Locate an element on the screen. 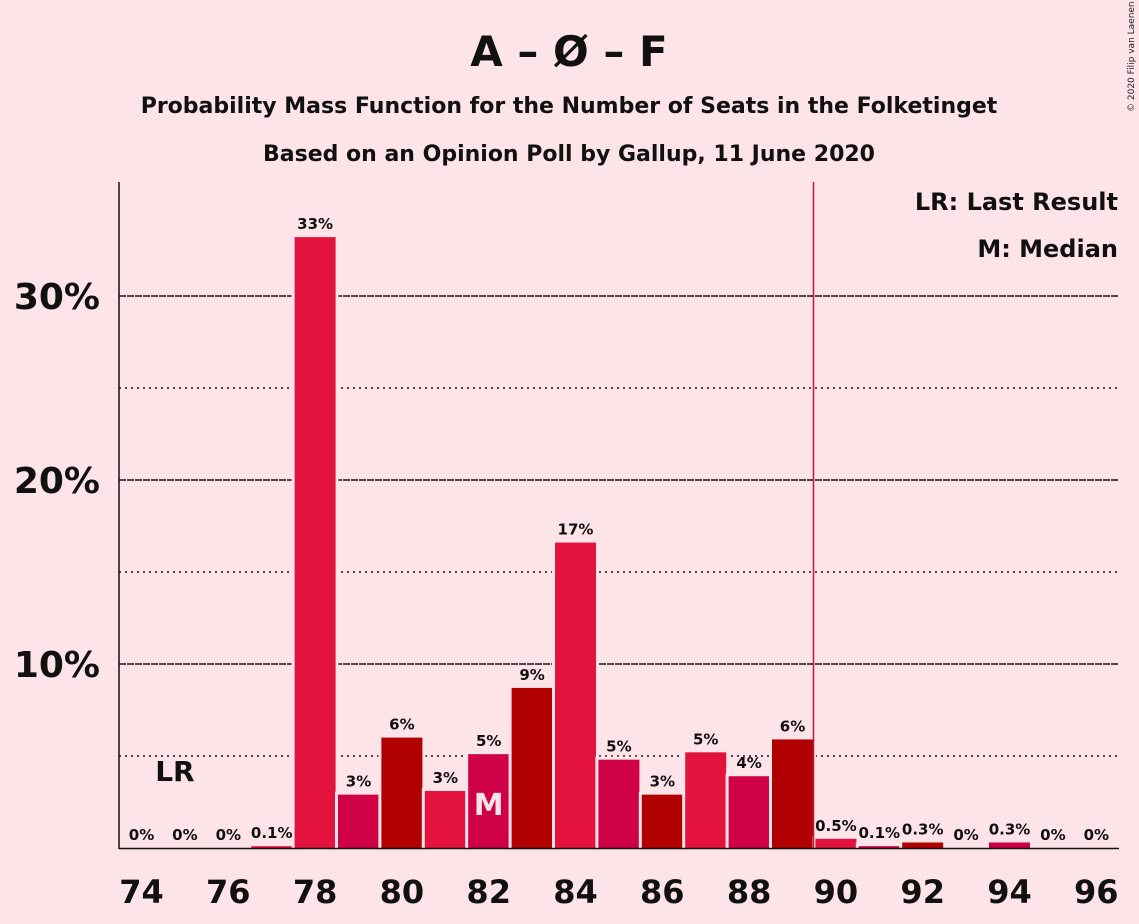  y-tick-label: 20% is located at coordinates (57, 481).